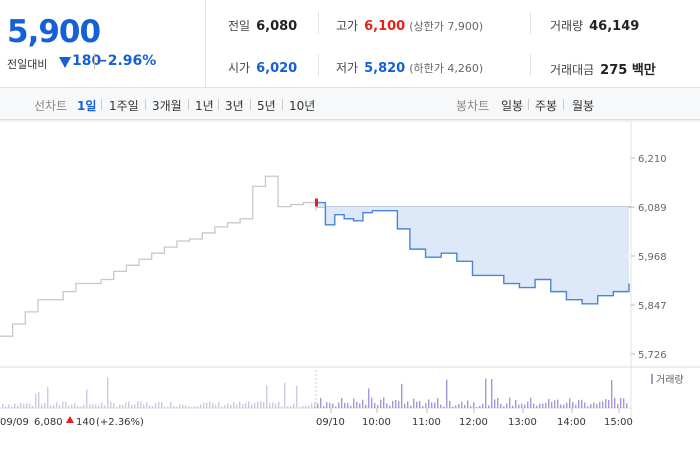  Describe the element at coordinates (302, 106) in the screenshot. I see `tab-10year: 10년` at that location.